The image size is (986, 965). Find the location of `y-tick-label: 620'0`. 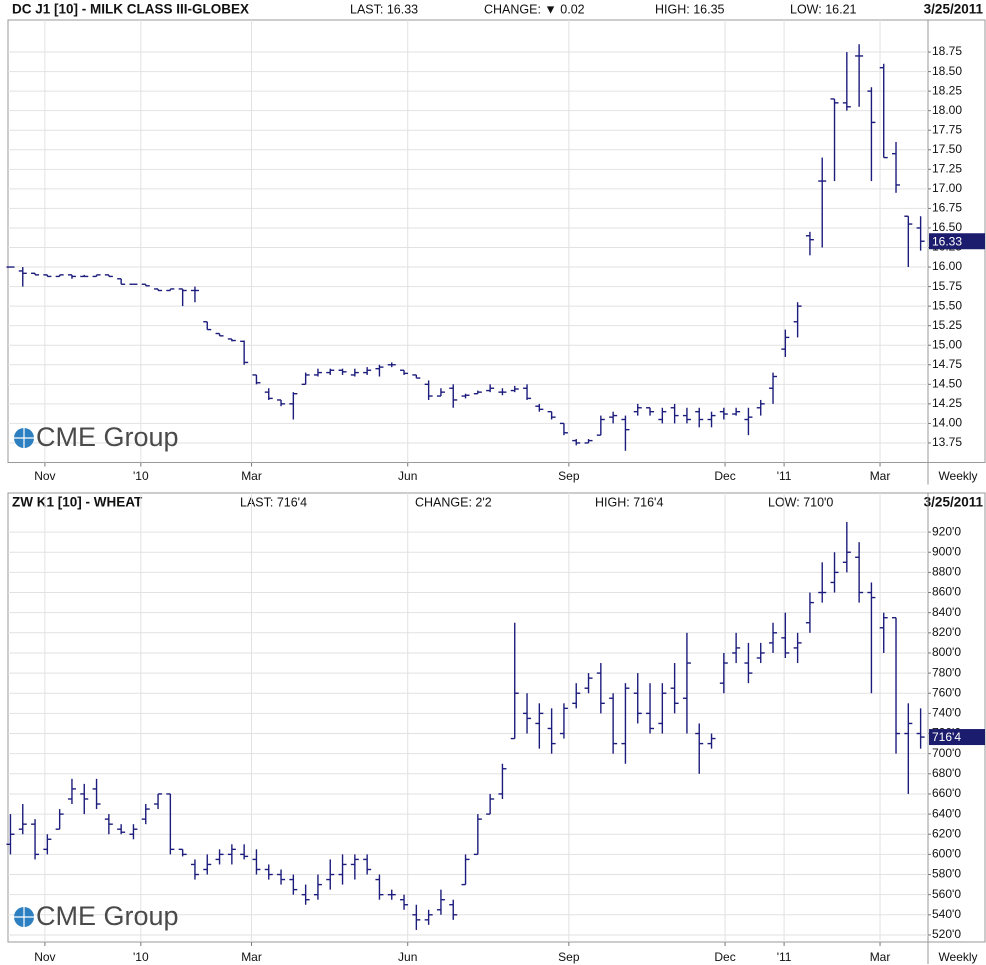

y-tick-label: 620'0 is located at coordinates (946, 833).